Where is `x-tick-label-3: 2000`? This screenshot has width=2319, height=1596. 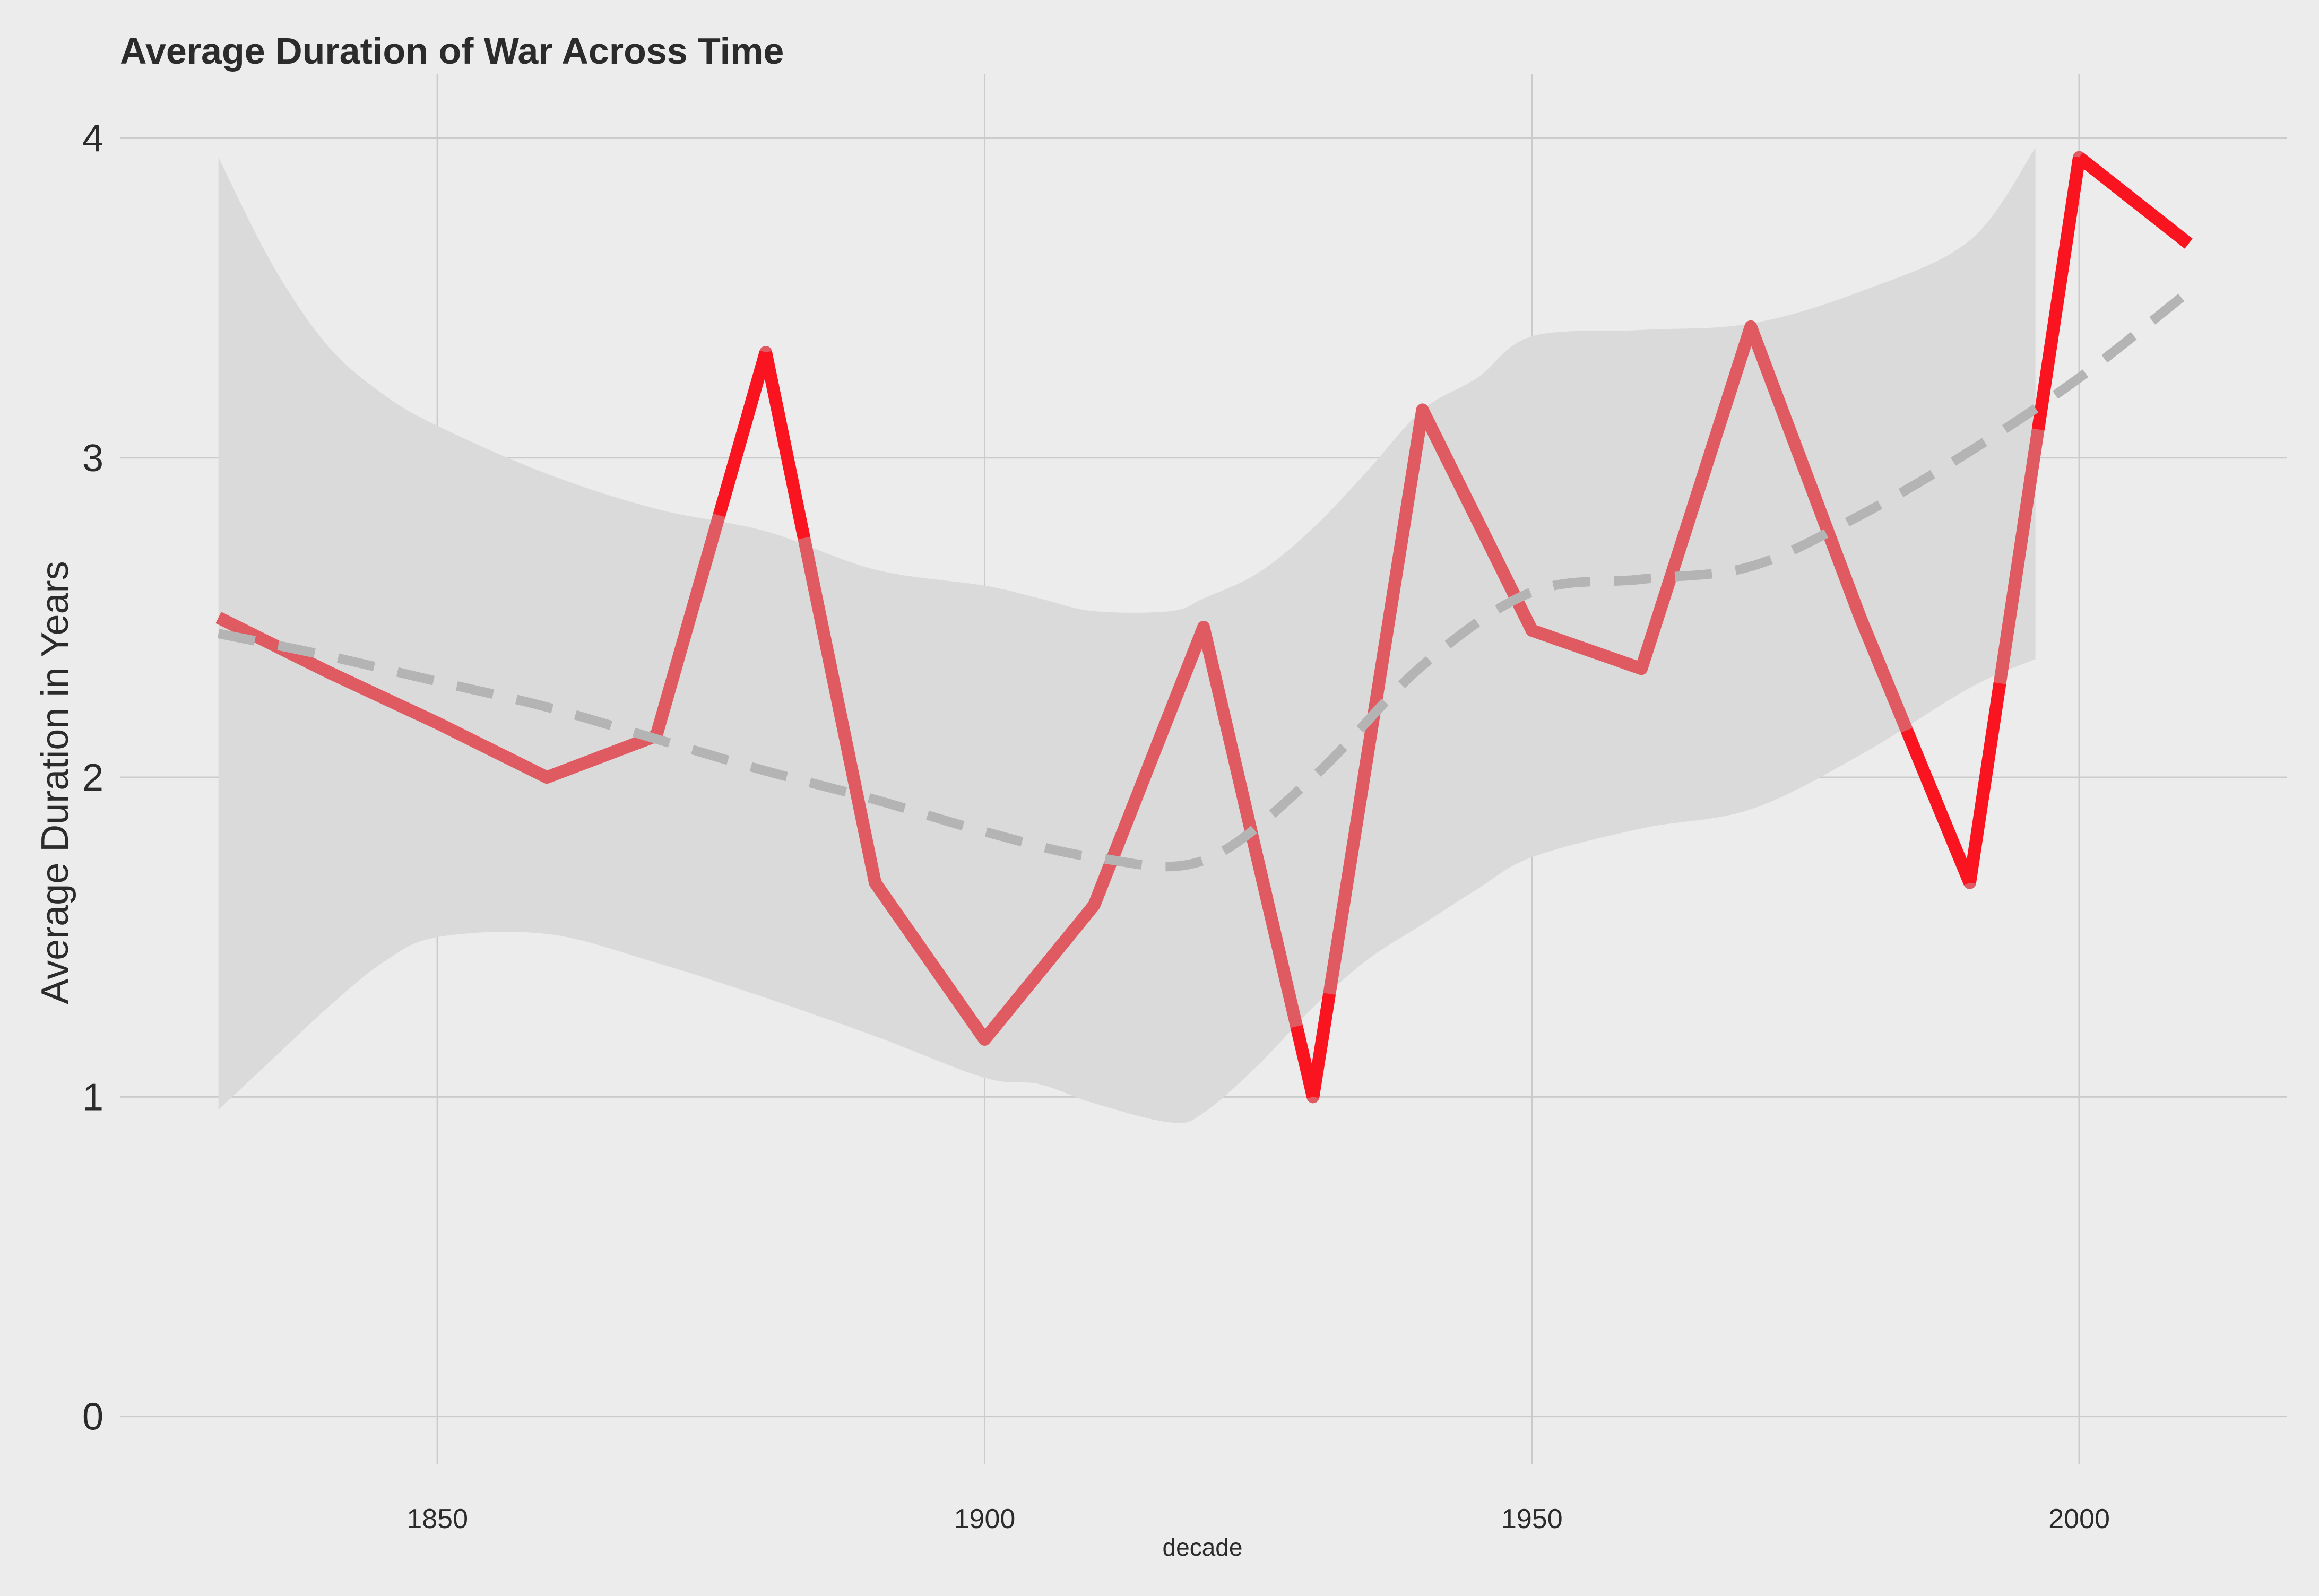
x-tick-label-3: 2000 is located at coordinates (2079, 1519).